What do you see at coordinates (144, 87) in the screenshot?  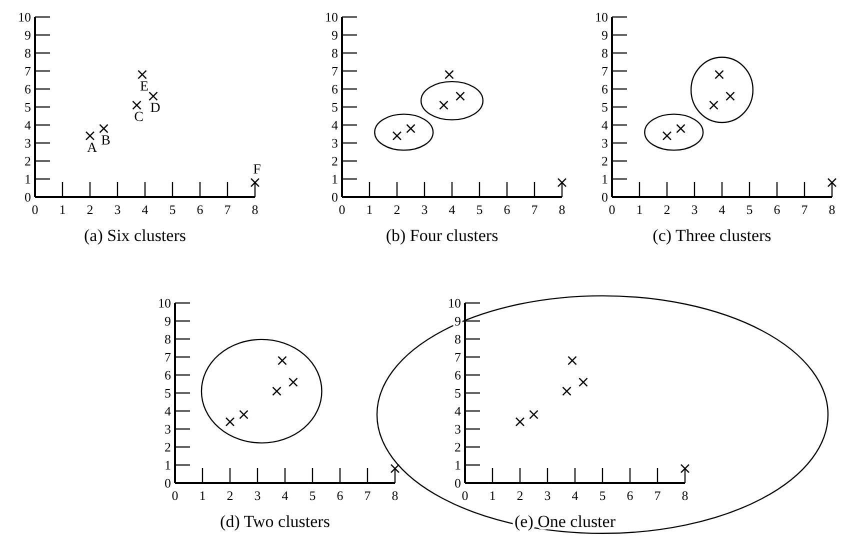 I see `annotation: E` at bounding box center [144, 87].